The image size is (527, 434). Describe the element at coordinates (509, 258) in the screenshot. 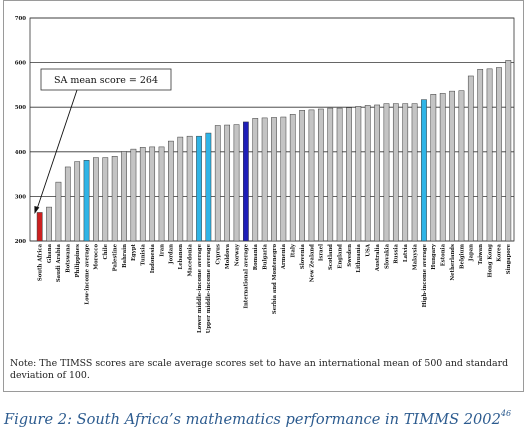

I see `x-tick-label: Singapore` at that location.